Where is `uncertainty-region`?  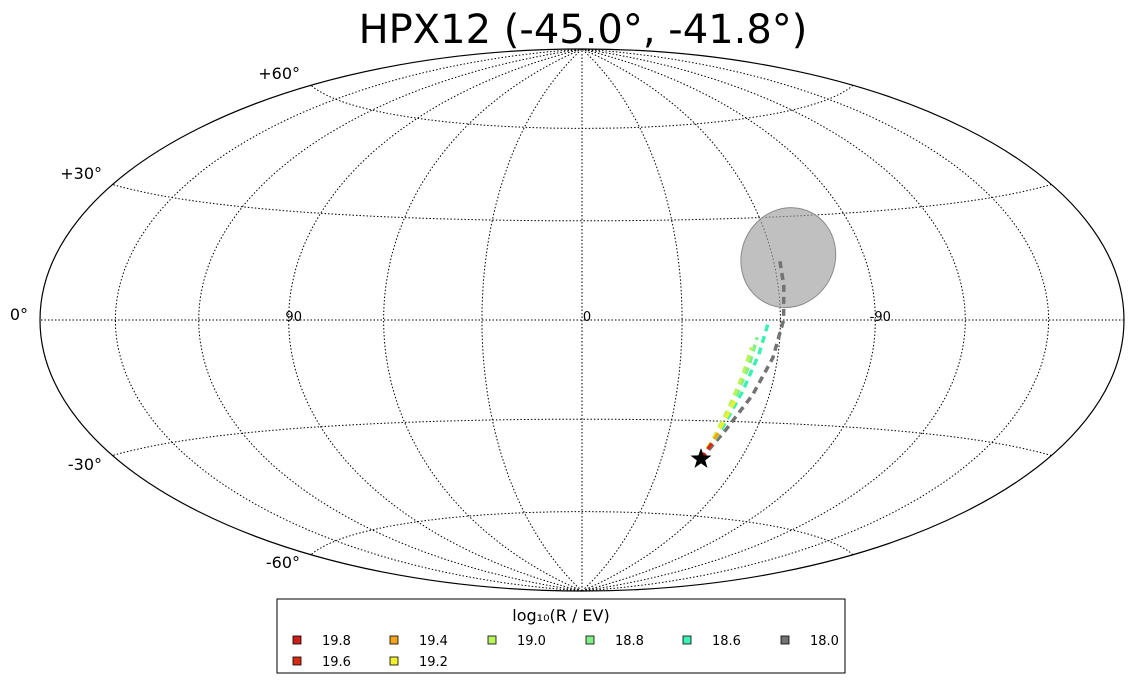 uncertainty-region is located at coordinates (788, 258).